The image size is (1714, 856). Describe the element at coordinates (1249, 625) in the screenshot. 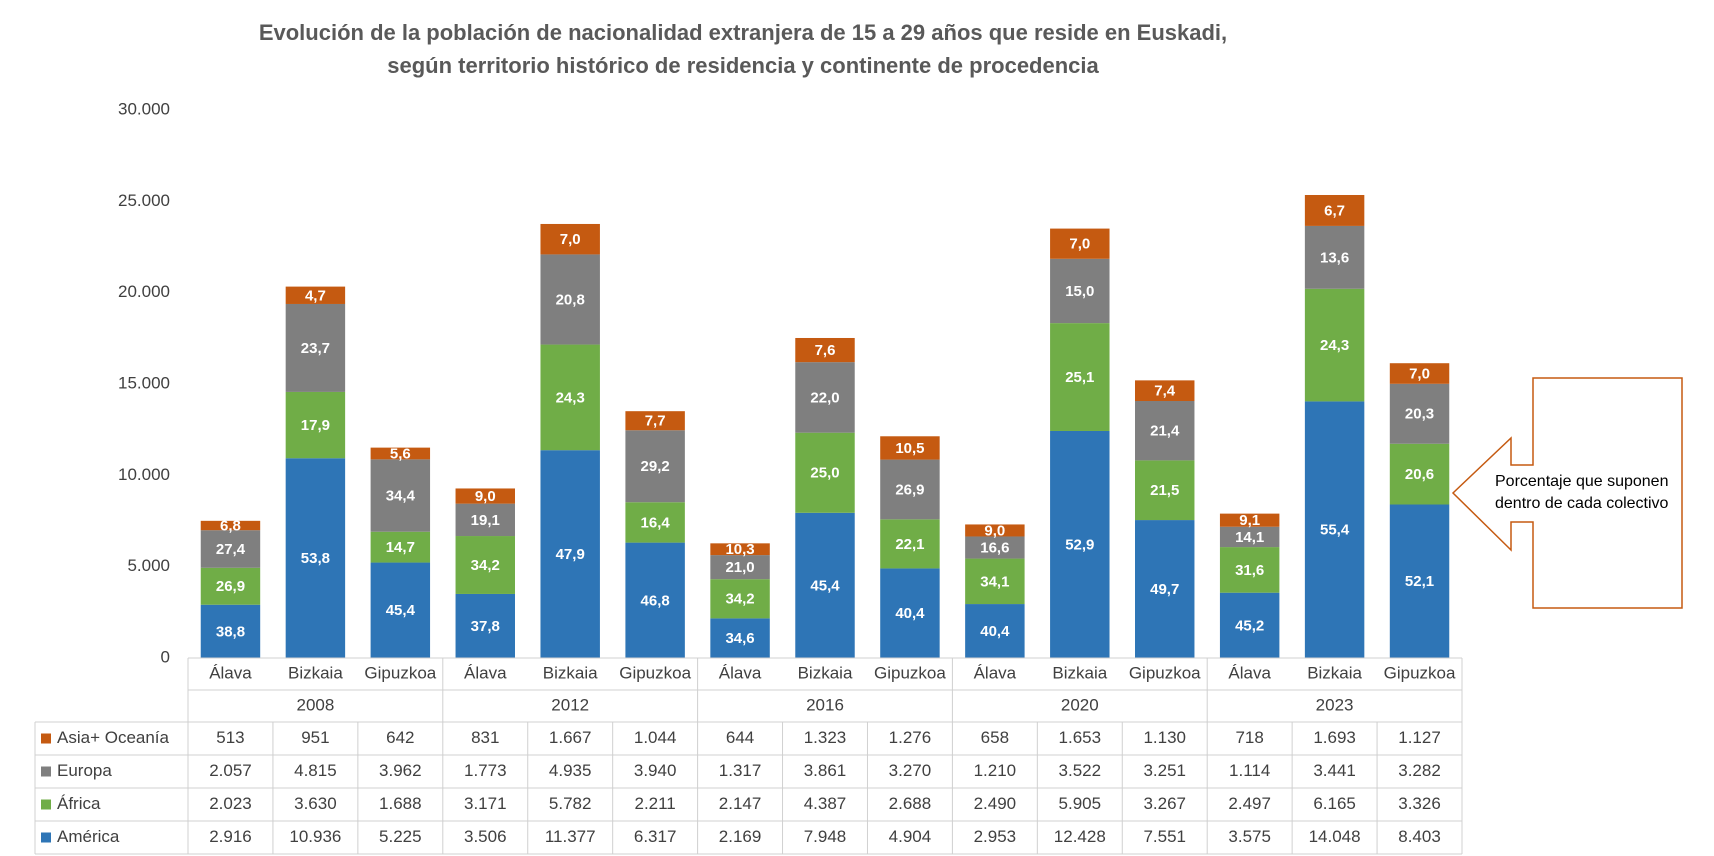

I see `data-label: 45,2` at that location.